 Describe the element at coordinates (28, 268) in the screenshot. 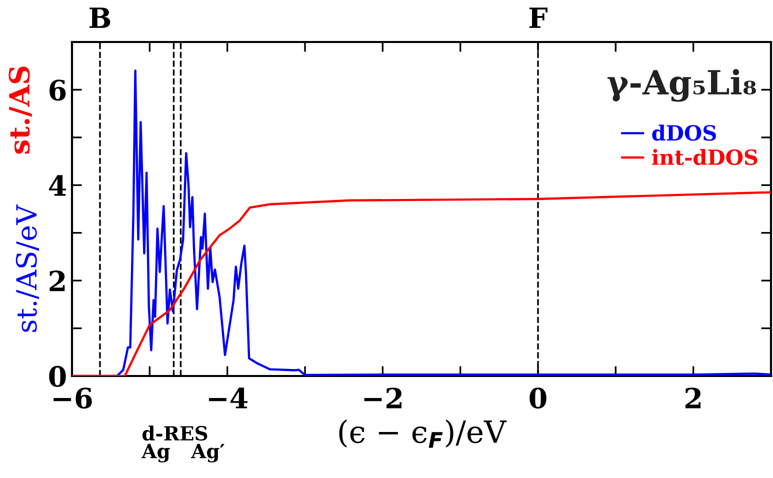

I see `y-axis-title: st./AS/eV` at that location.